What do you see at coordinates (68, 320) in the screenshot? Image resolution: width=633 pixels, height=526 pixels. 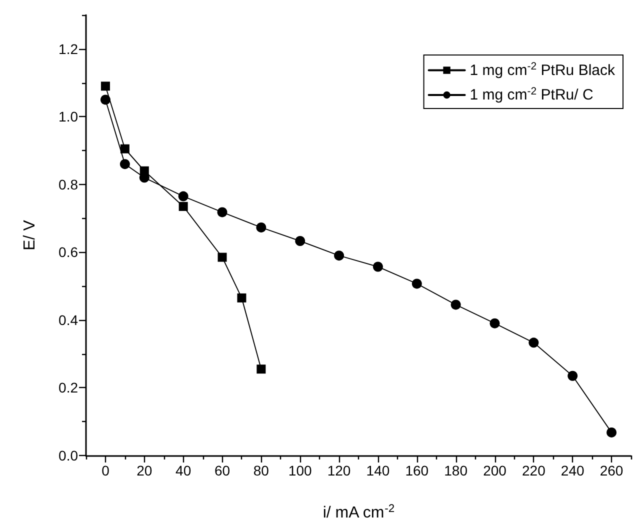 I see `y-tick-label: 0.4` at bounding box center [68, 320].